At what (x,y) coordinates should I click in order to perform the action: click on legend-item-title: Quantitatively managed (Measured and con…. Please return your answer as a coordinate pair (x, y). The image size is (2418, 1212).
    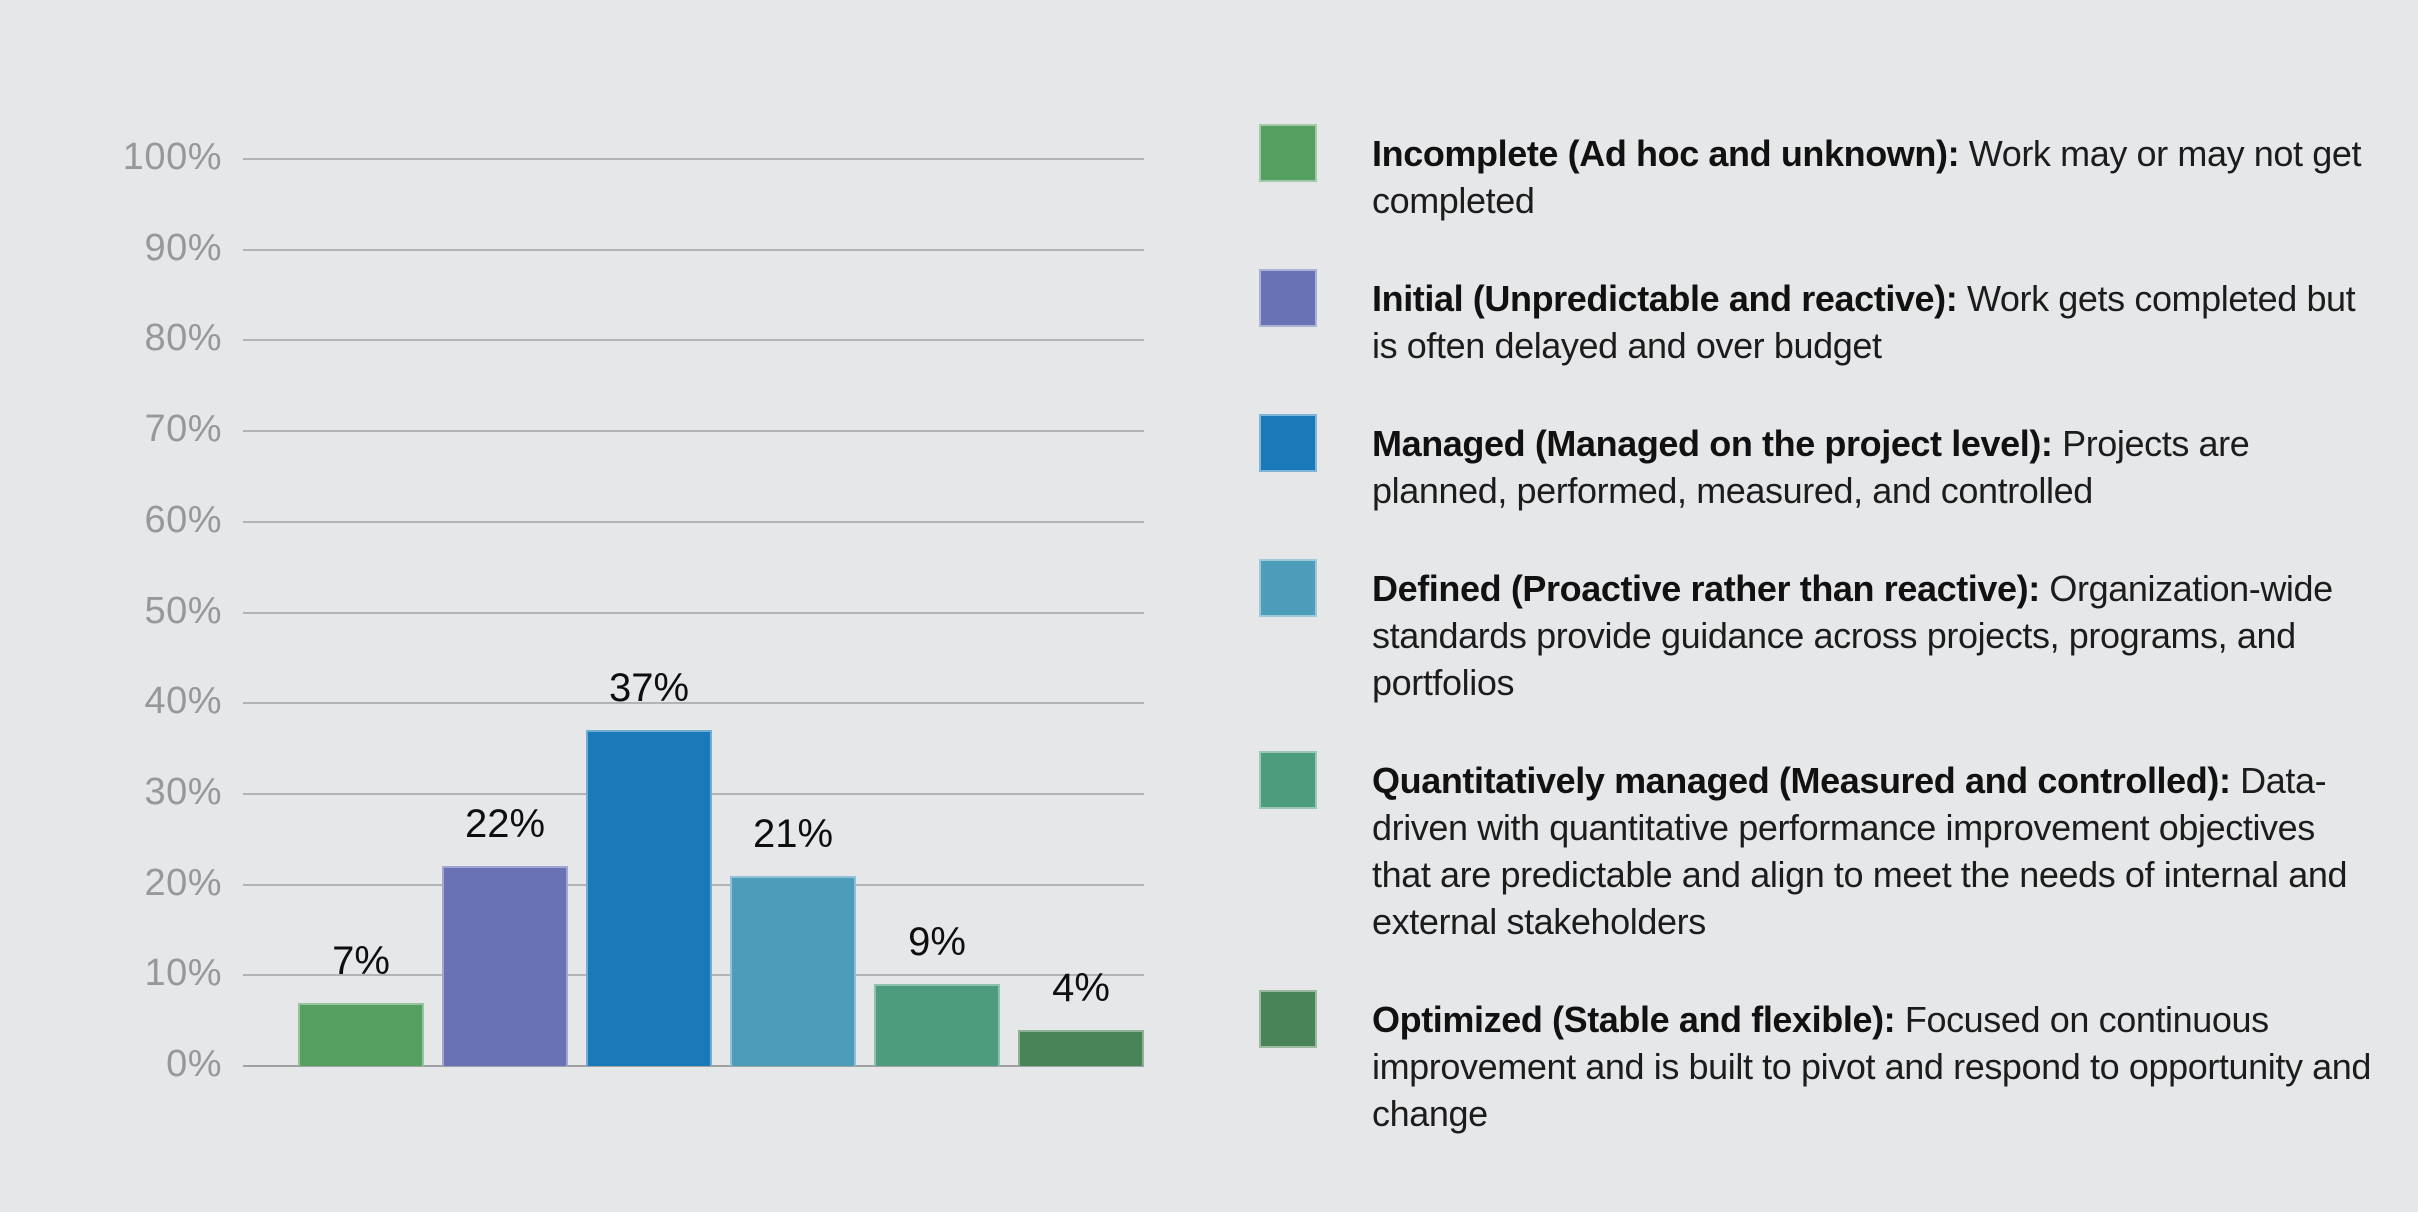
    Looking at the image, I should click on (1801, 780).